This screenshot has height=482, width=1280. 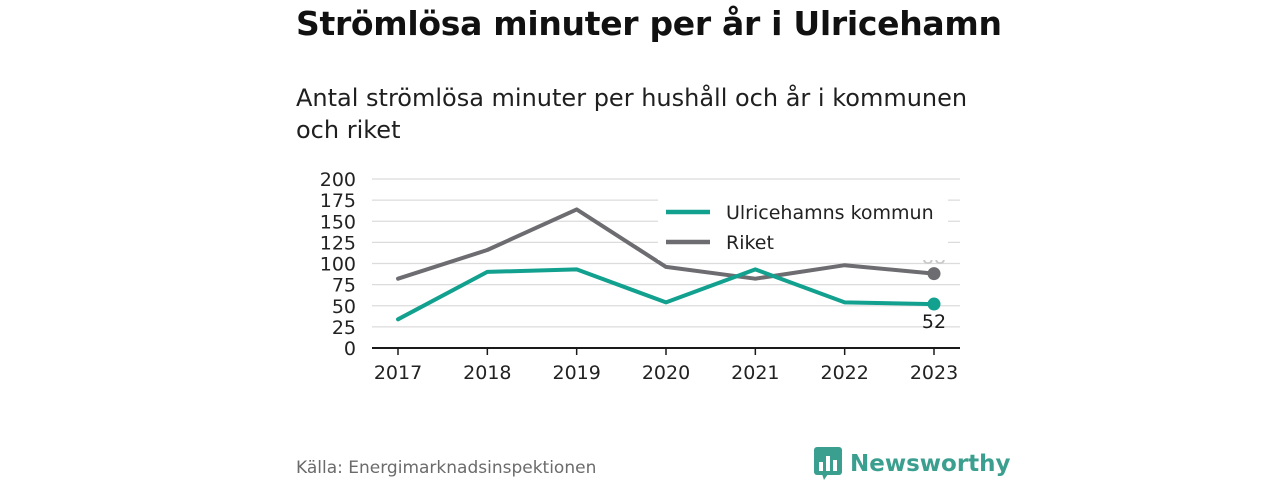 What do you see at coordinates (576, 373) in the screenshot?
I see `x-tick-label: 2019` at bounding box center [576, 373].